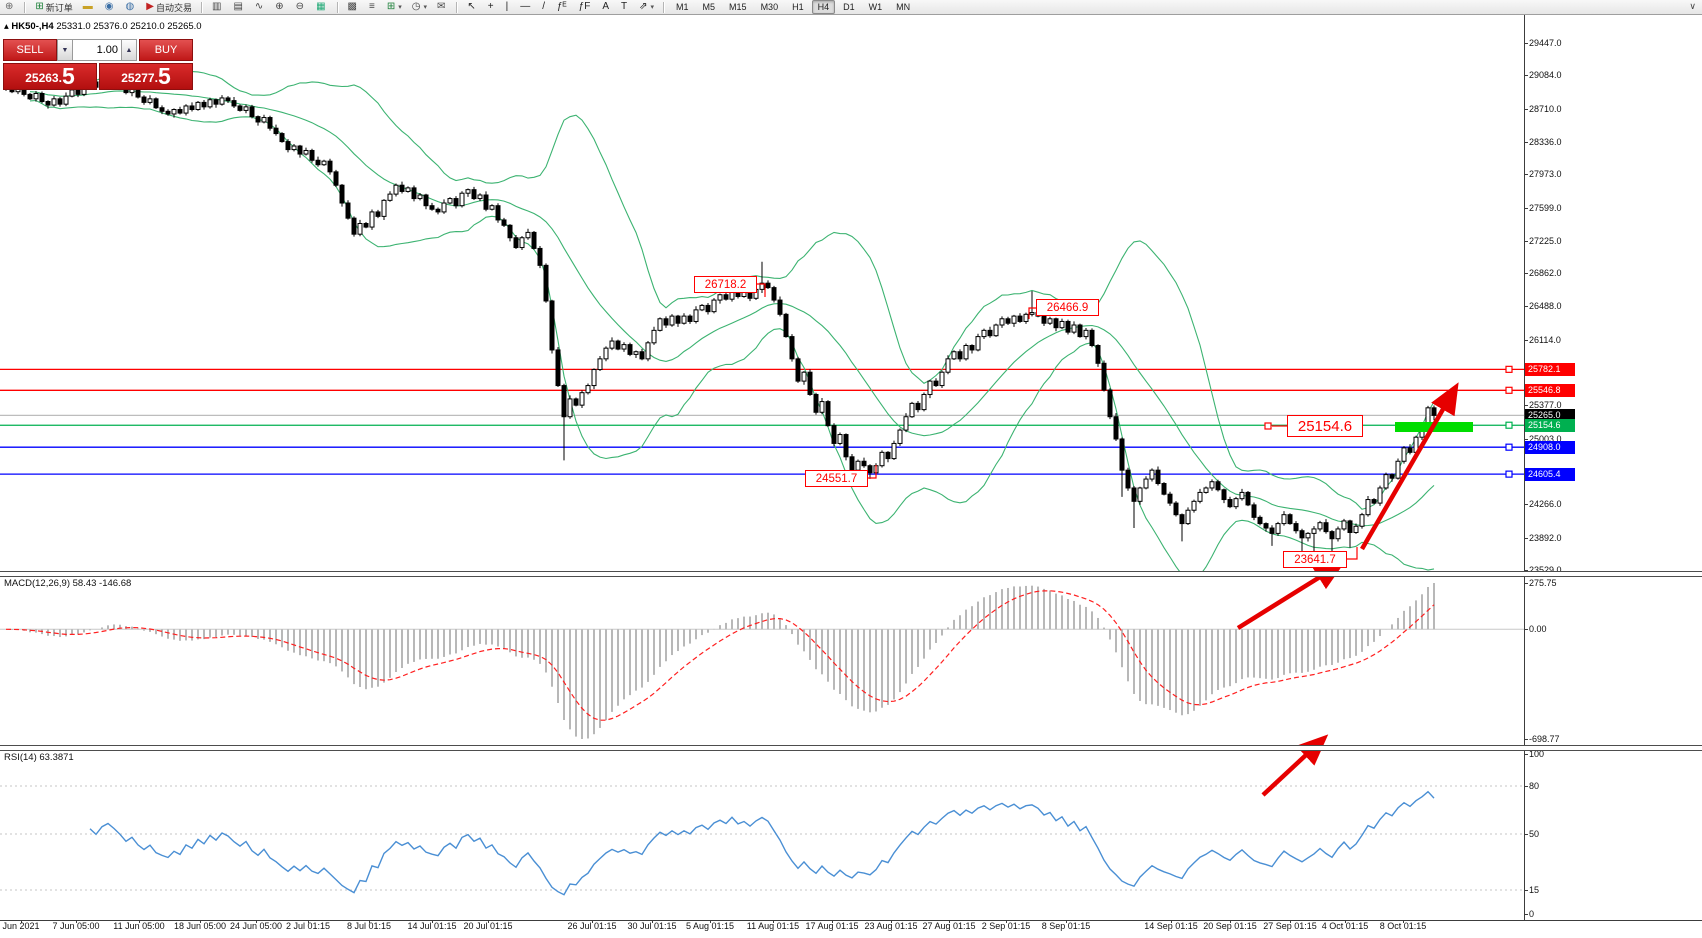 This screenshot has width=1702, height=938. What do you see at coordinates (891, 926) in the screenshot?
I see `time-tick-label: 23 Aug 01:15` at bounding box center [891, 926].